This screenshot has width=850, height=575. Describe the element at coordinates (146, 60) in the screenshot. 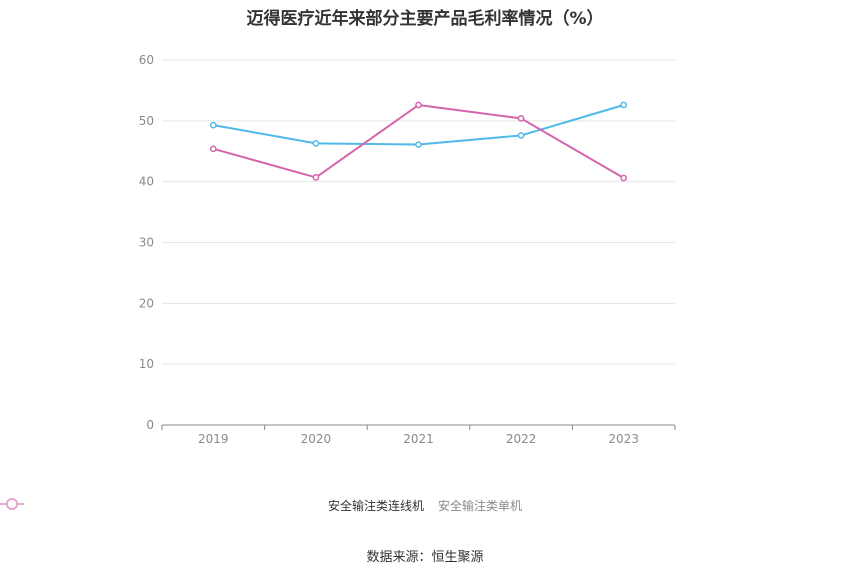

I see `y-tick-label: 60` at that location.